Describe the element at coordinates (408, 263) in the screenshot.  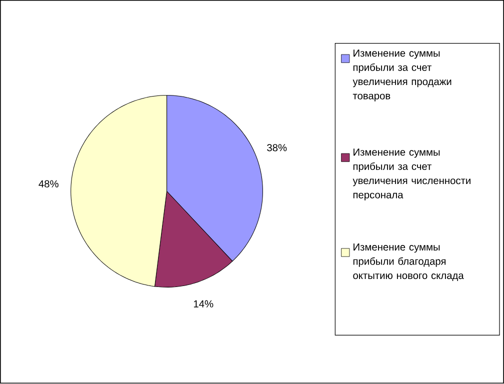
I see `legend-label: Изменение суммы прибыли благодаря октытию нового склада` at that location.